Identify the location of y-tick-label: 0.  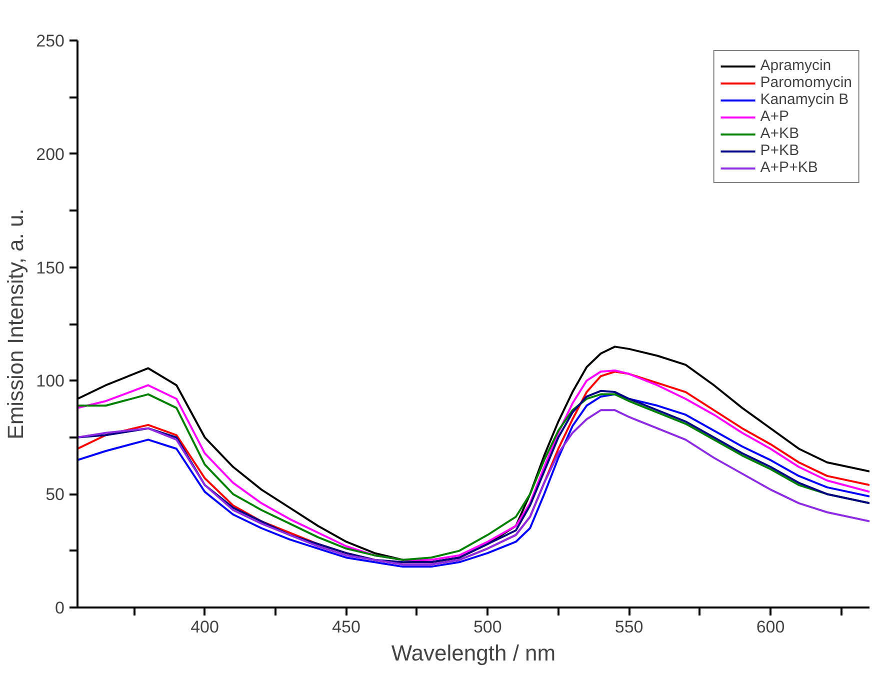
(60, 608).